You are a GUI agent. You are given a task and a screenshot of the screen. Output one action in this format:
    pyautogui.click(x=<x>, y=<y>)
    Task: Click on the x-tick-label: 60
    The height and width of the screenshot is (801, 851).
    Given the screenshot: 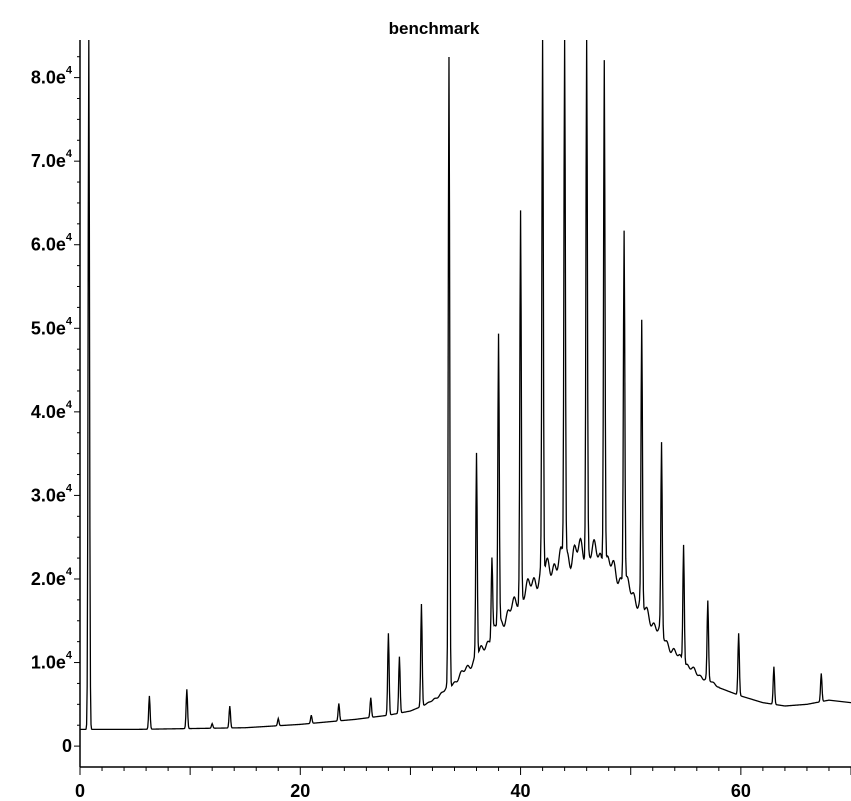 What is the action you would take?
    pyautogui.click(x=741, y=791)
    